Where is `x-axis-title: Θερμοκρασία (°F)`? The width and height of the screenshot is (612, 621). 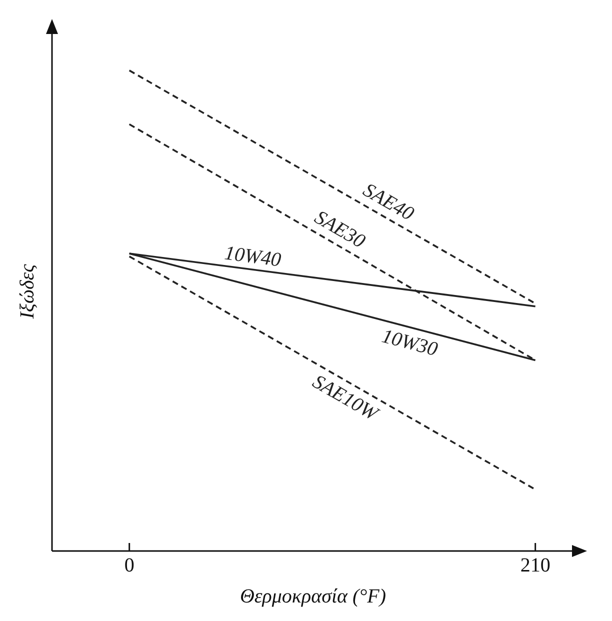
x-axis-title: Θερμοκρασία (°F) is located at coordinates (313, 596).